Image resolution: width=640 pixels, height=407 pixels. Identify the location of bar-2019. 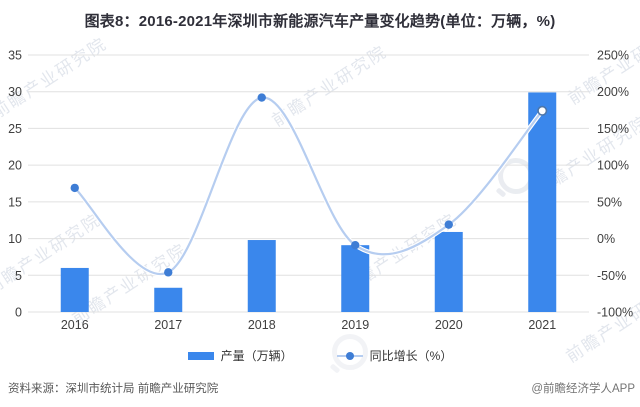
(355, 278).